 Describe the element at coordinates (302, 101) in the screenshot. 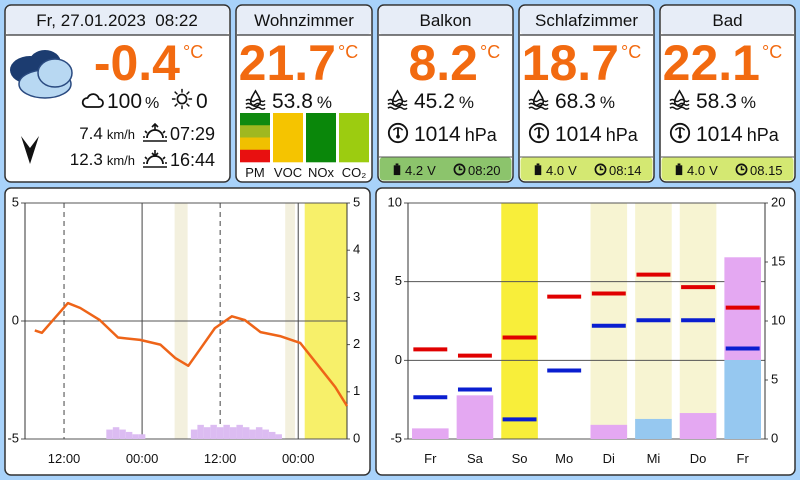

I see `humidity: 53.8%` at that location.